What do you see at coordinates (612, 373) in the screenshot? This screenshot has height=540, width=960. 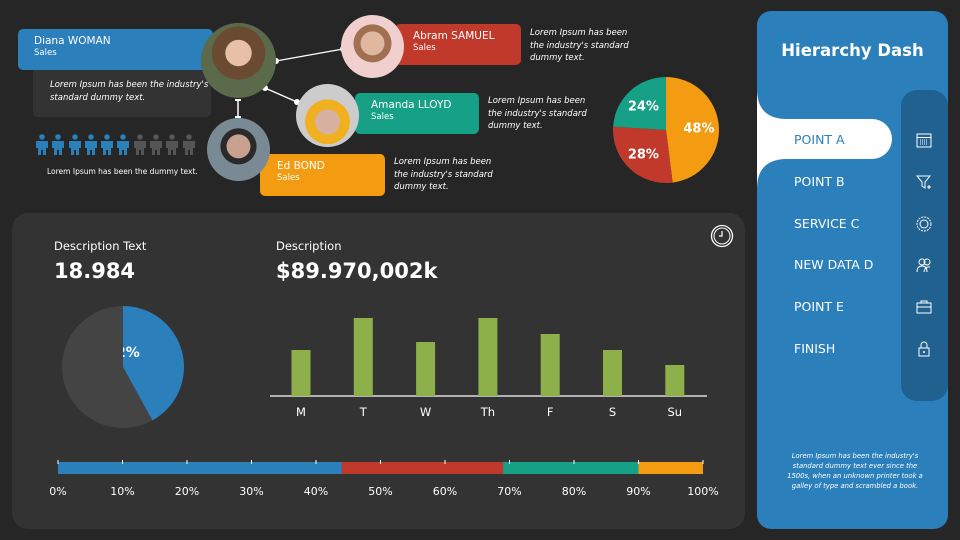 I see `bar-S` at bounding box center [612, 373].